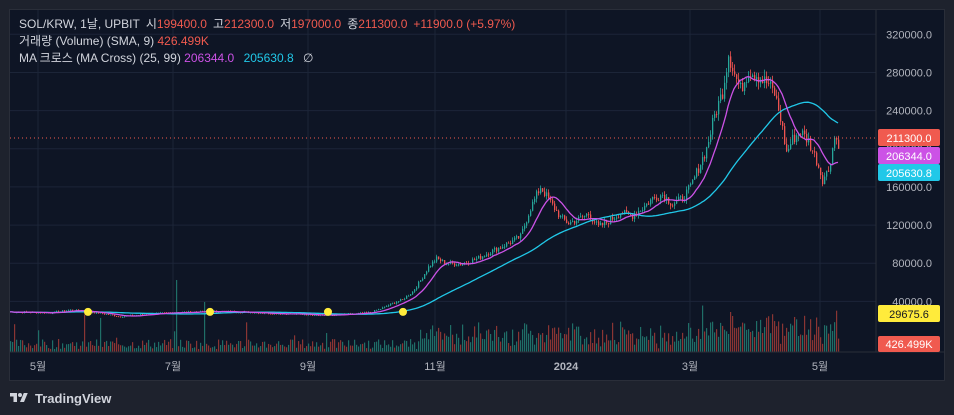  I want to click on symbol-info: SOL/KRW, 1날, UPBIT, so click(79, 24).